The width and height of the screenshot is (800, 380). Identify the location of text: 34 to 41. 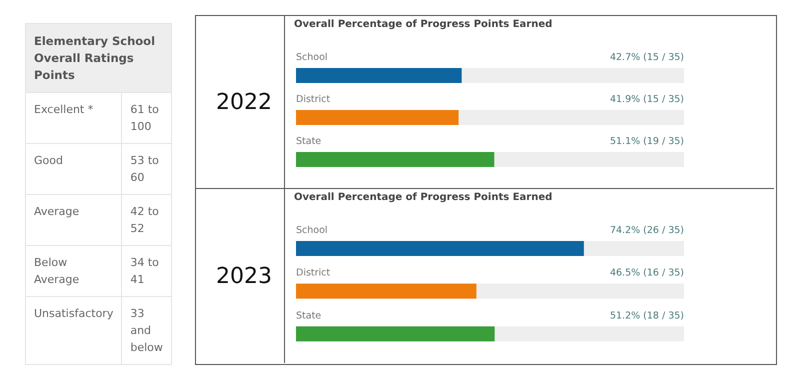
(147, 271).